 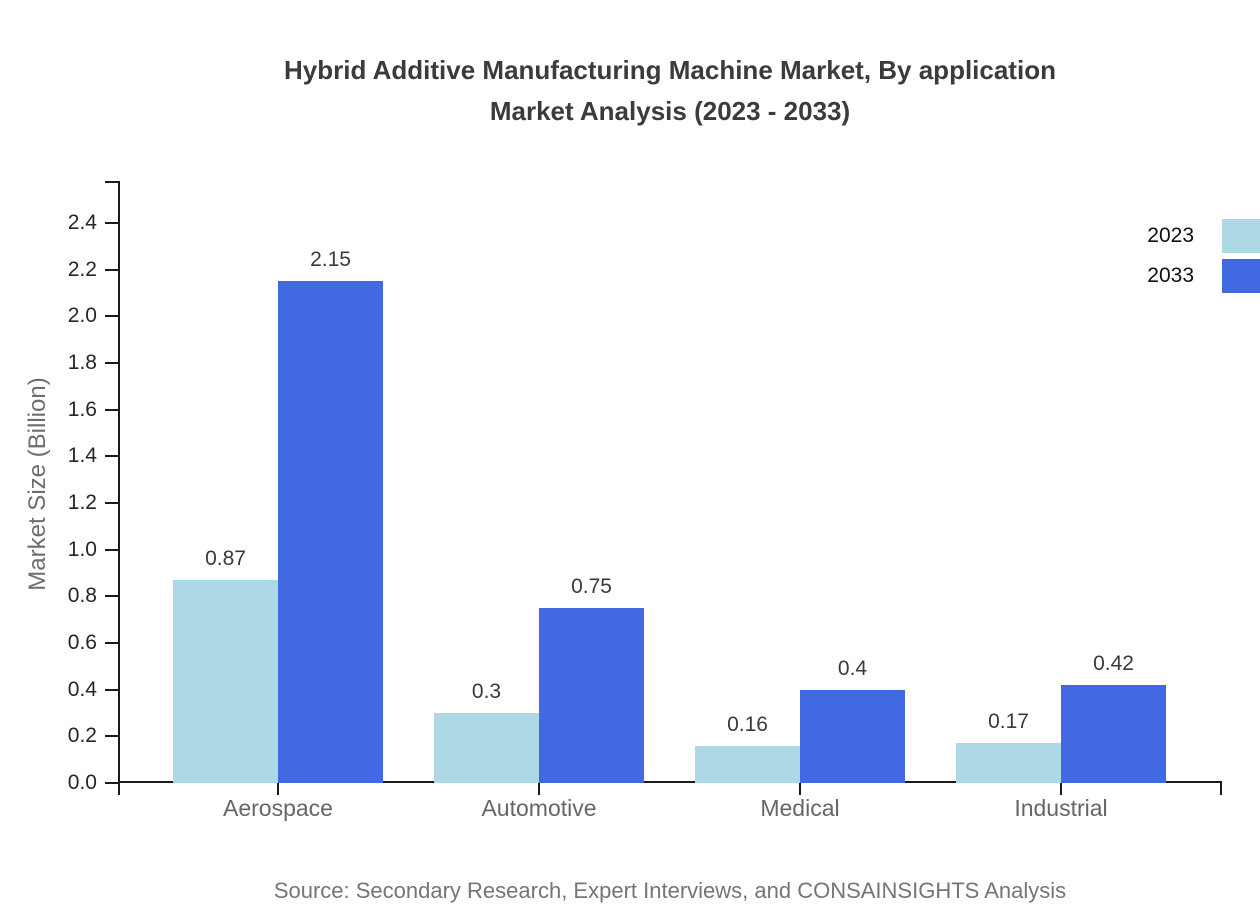 What do you see at coordinates (1170, 235) in the screenshot?
I see `legend-label: 2023` at bounding box center [1170, 235].